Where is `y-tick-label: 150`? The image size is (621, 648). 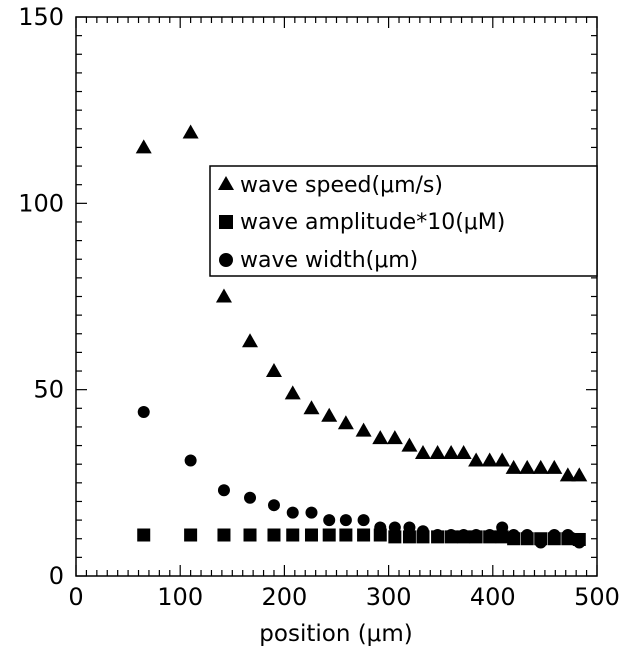 y-tick-label: 150 is located at coordinates (41, 17).